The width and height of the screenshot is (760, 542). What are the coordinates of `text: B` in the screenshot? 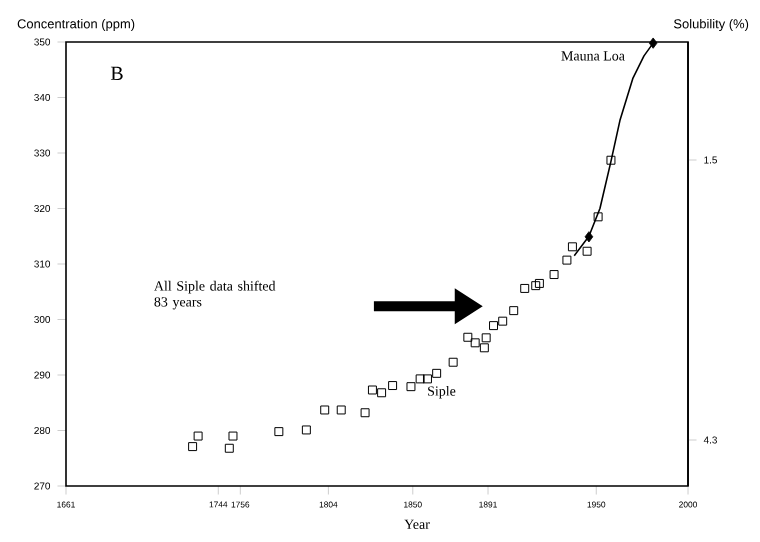 It's located at (116, 73).